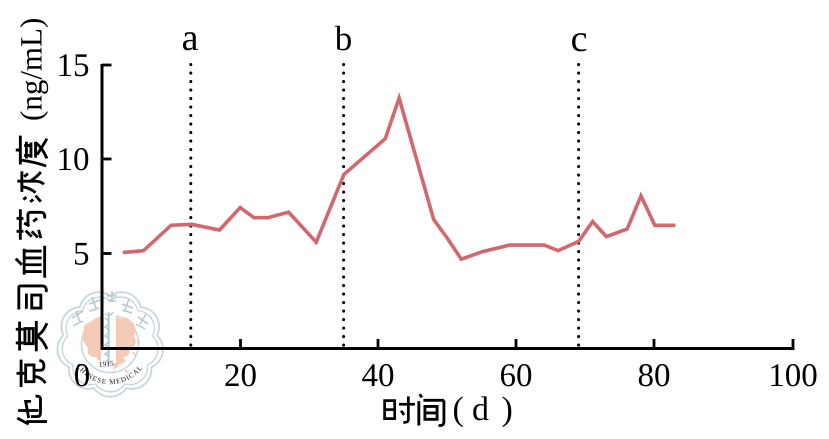  What do you see at coordinates (579, 39) in the screenshot?
I see `svg-text: c` at bounding box center [579, 39].